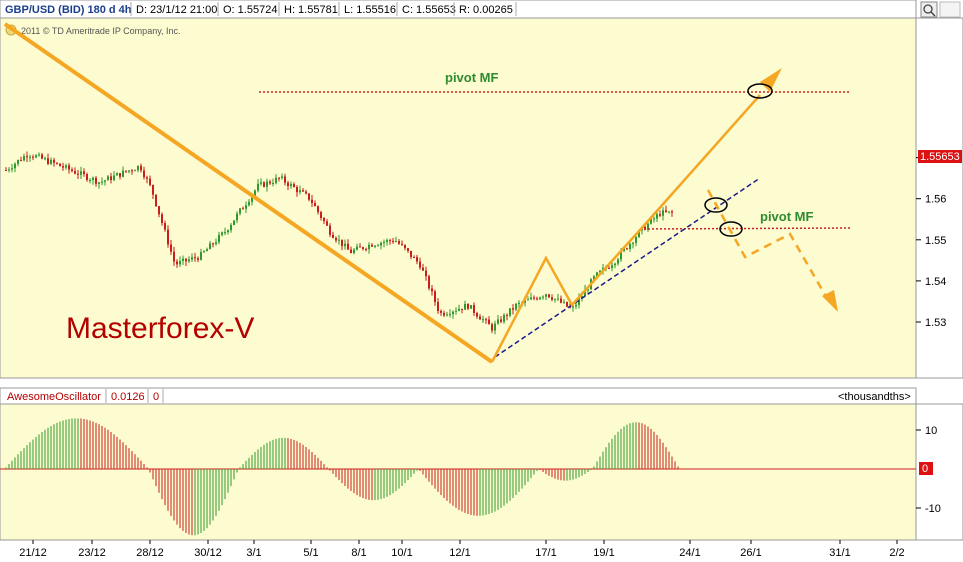 This screenshot has width=963, height=562. Describe the element at coordinates (458, 396) in the screenshot. I see `indicator-strip` at that location.